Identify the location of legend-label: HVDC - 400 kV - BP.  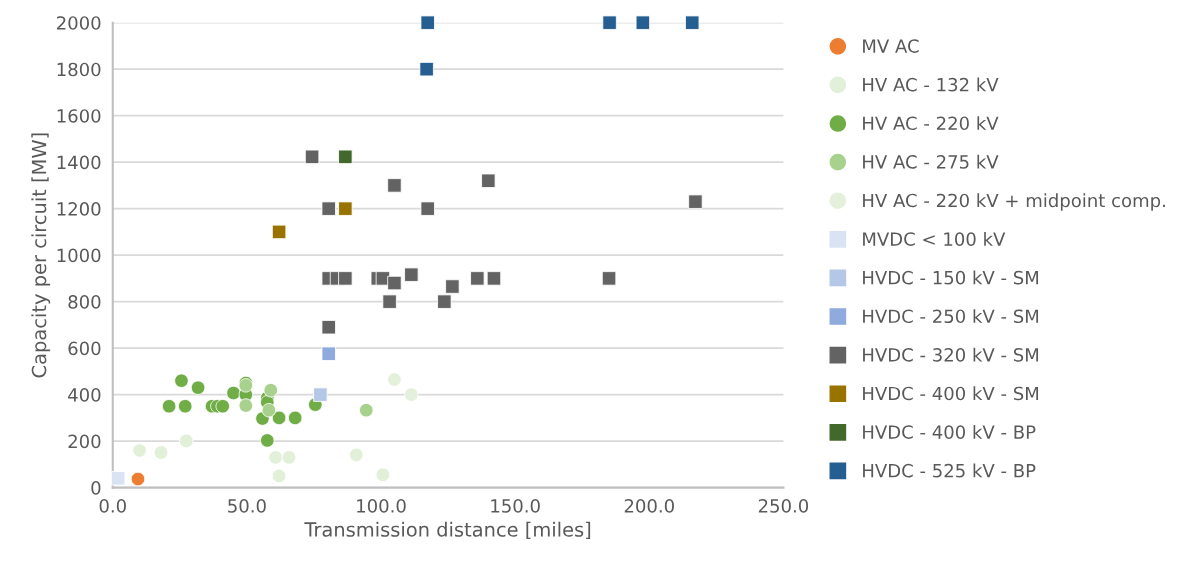
(949, 431).